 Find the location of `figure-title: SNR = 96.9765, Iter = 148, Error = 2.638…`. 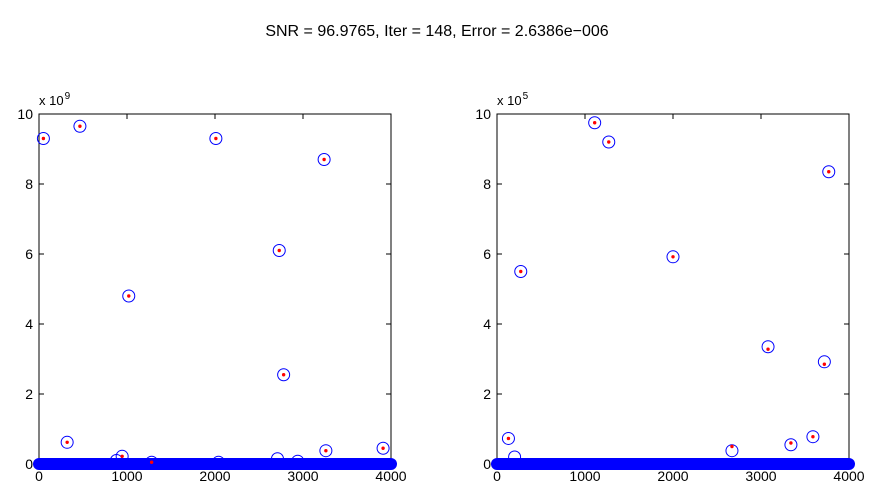

figure-title: SNR = 96.9765, Iter = 148, Error = 2.638… is located at coordinates (436, 31).